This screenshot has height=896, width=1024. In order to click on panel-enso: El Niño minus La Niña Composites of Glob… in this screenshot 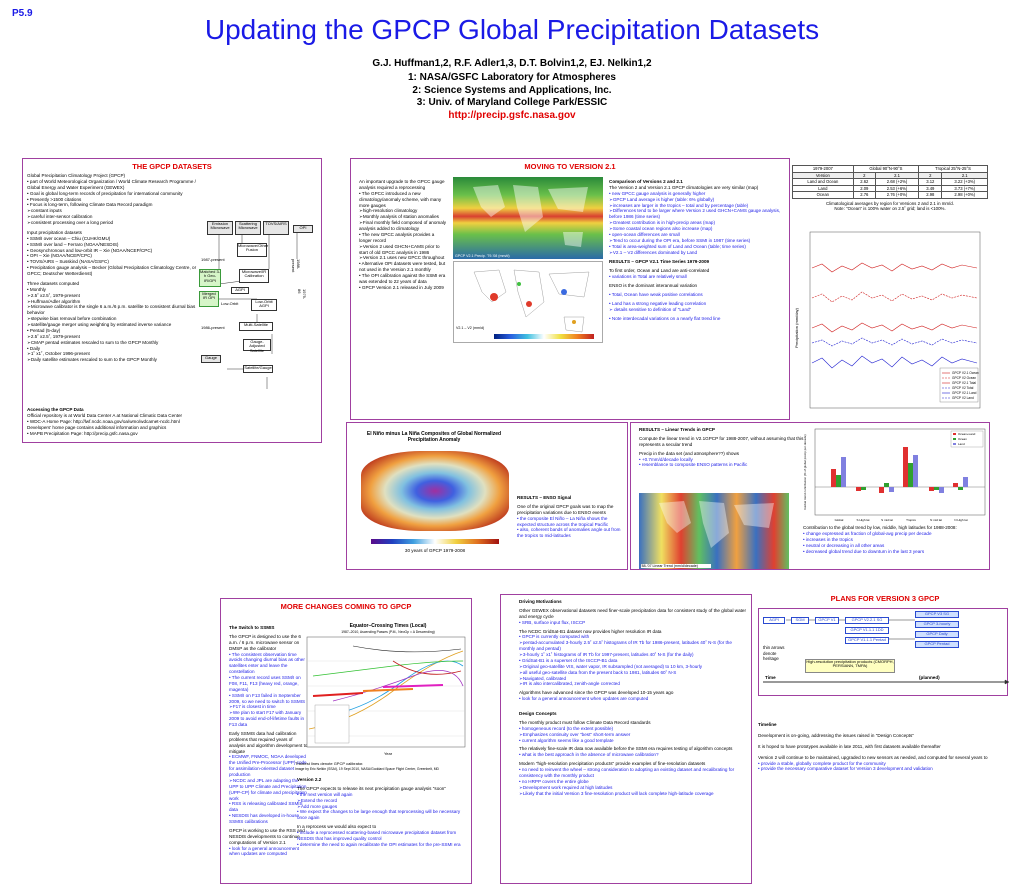, I will do `click(487, 496)`.